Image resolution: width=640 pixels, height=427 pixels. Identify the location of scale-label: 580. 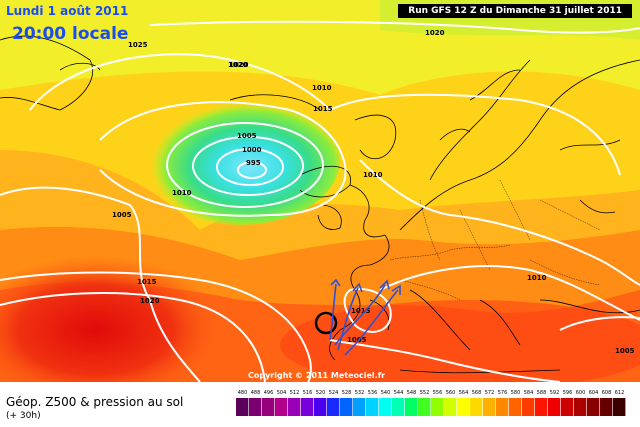
(516, 393).